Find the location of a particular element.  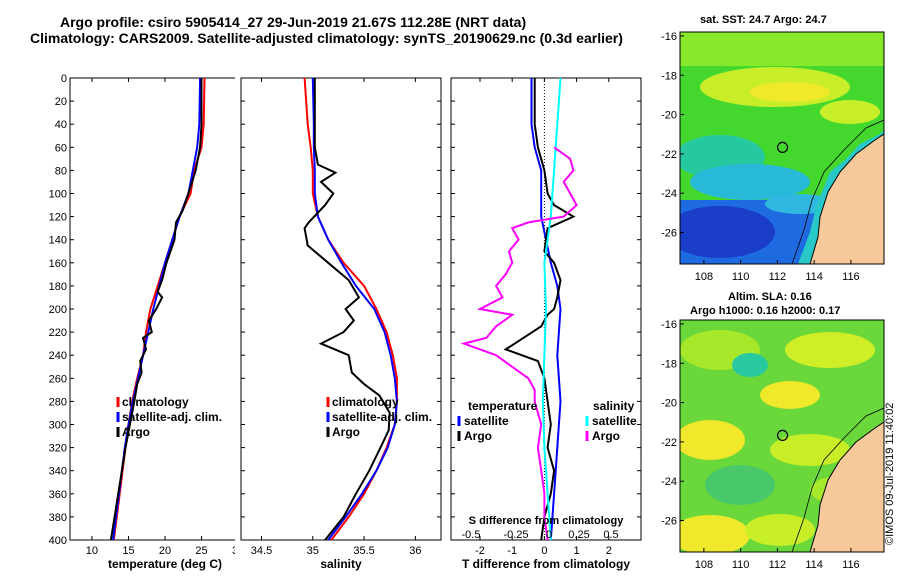

x2-tick-label: 0 is located at coordinates (549, 535).